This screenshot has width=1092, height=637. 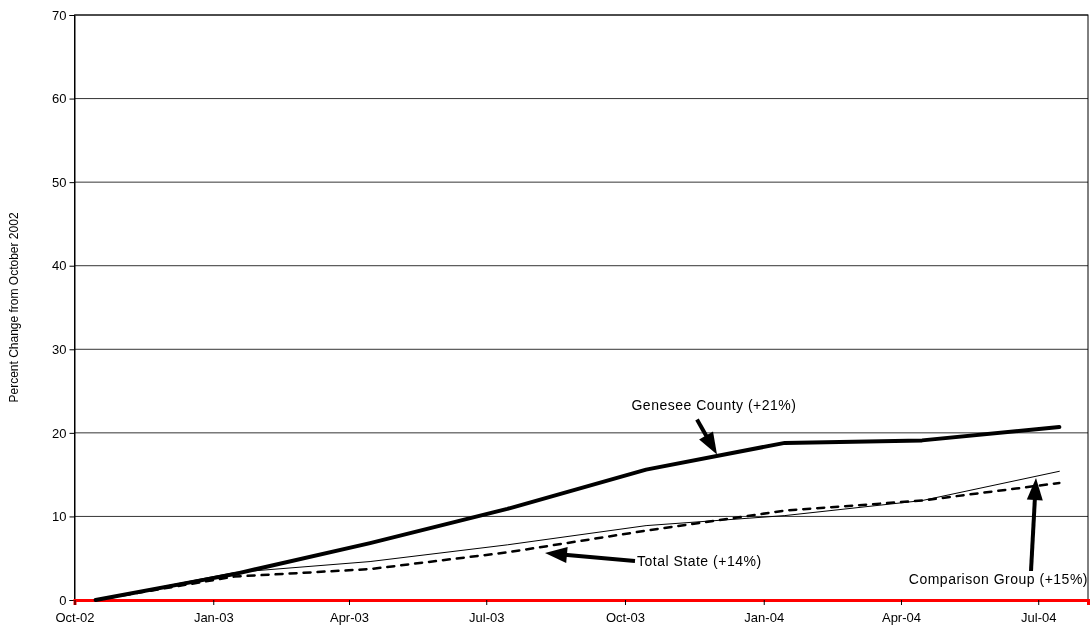 I want to click on x-tick-label: Jul-04, so click(x=1039, y=618).